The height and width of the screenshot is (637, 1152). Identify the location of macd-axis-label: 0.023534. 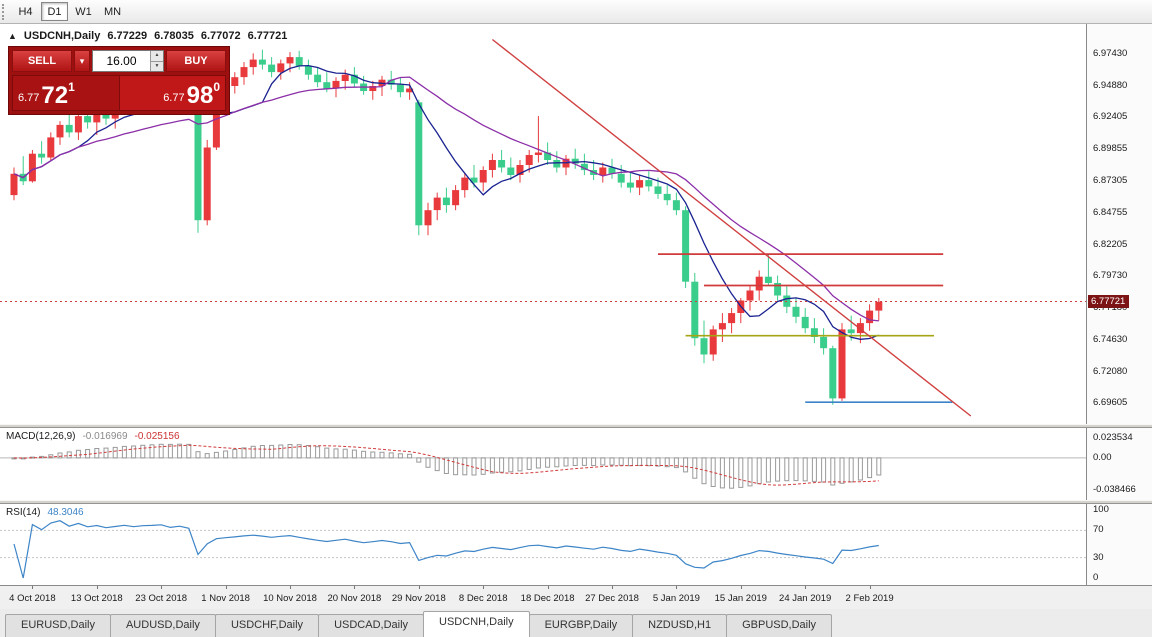
(1113, 438).